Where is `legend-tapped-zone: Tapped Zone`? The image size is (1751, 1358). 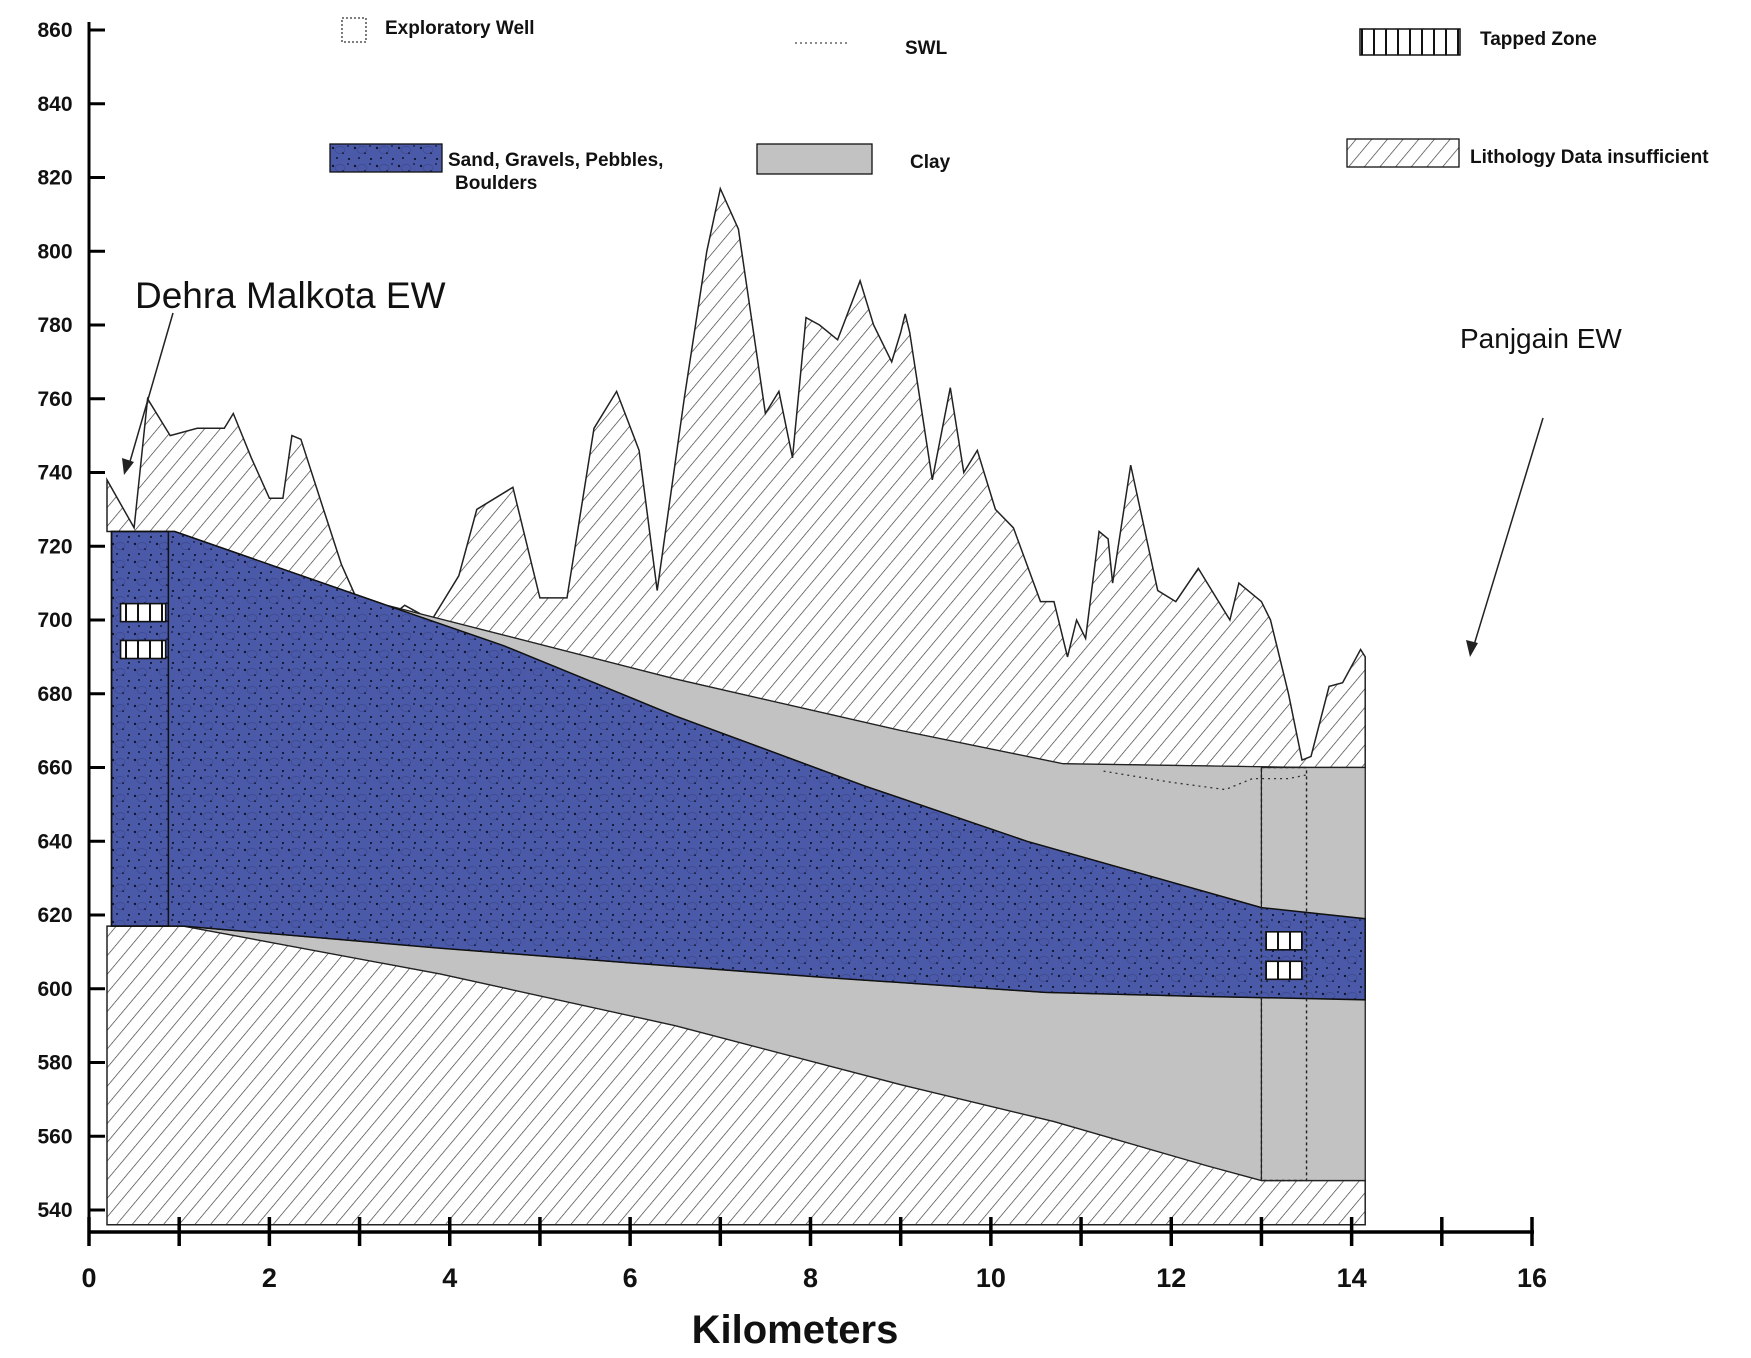
legend-tapped-zone: Tapped Zone is located at coordinates (1538, 39).